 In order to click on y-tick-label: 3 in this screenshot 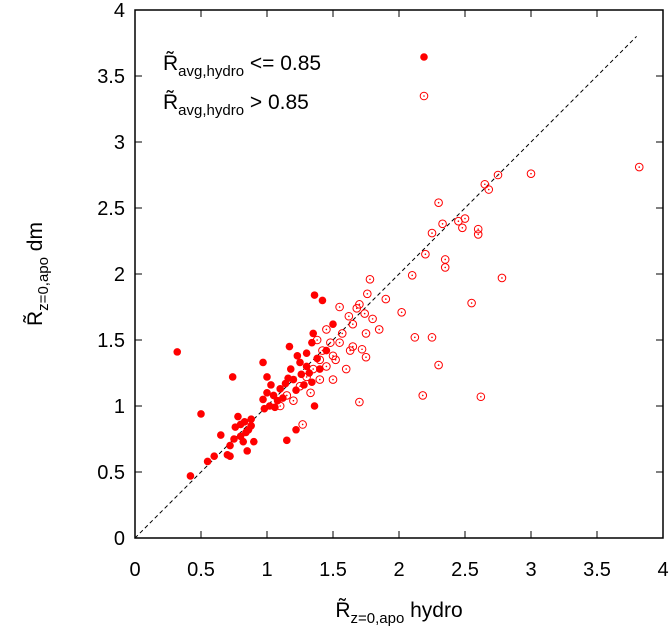, I will do `click(119, 143)`.